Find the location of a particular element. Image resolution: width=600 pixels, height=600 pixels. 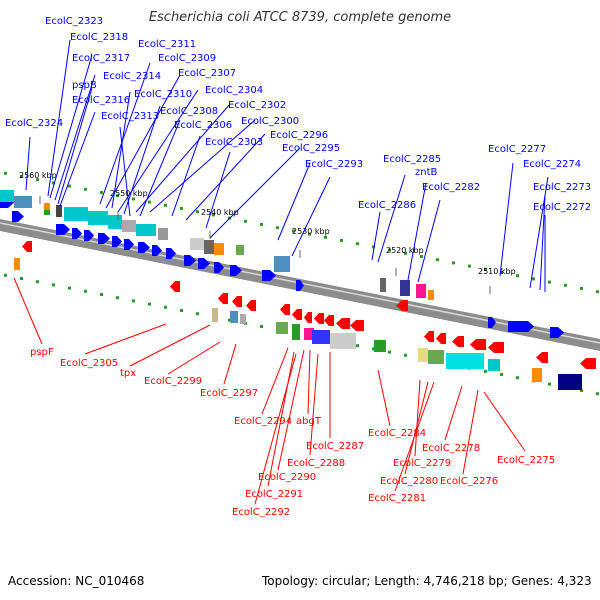

reverse-gene-label: tpx is located at coordinates (128, 373).